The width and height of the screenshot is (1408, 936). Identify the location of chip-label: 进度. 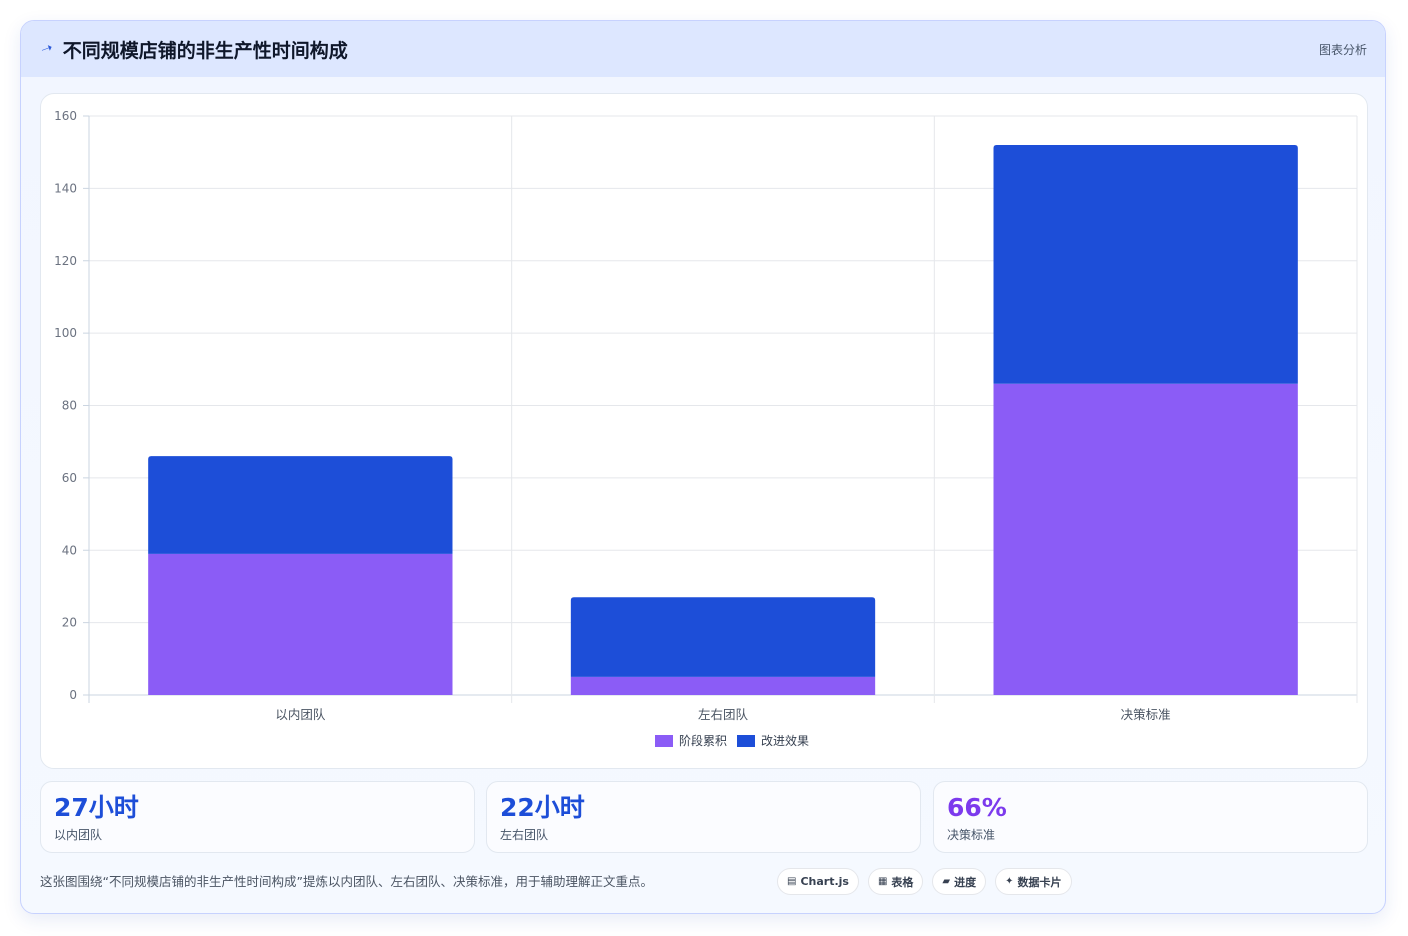
(965, 882).